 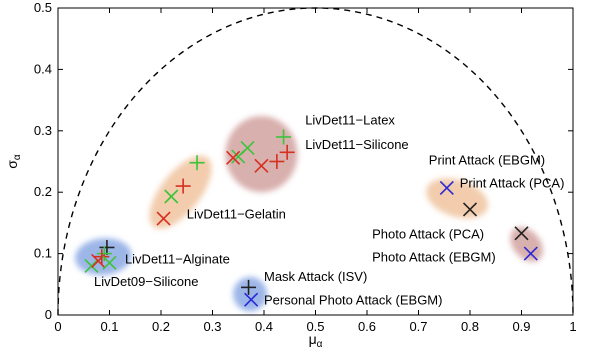 What do you see at coordinates (43, 130) in the screenshot?
I see `y-tick-label: 0.3` at bounding box center [43, 130].